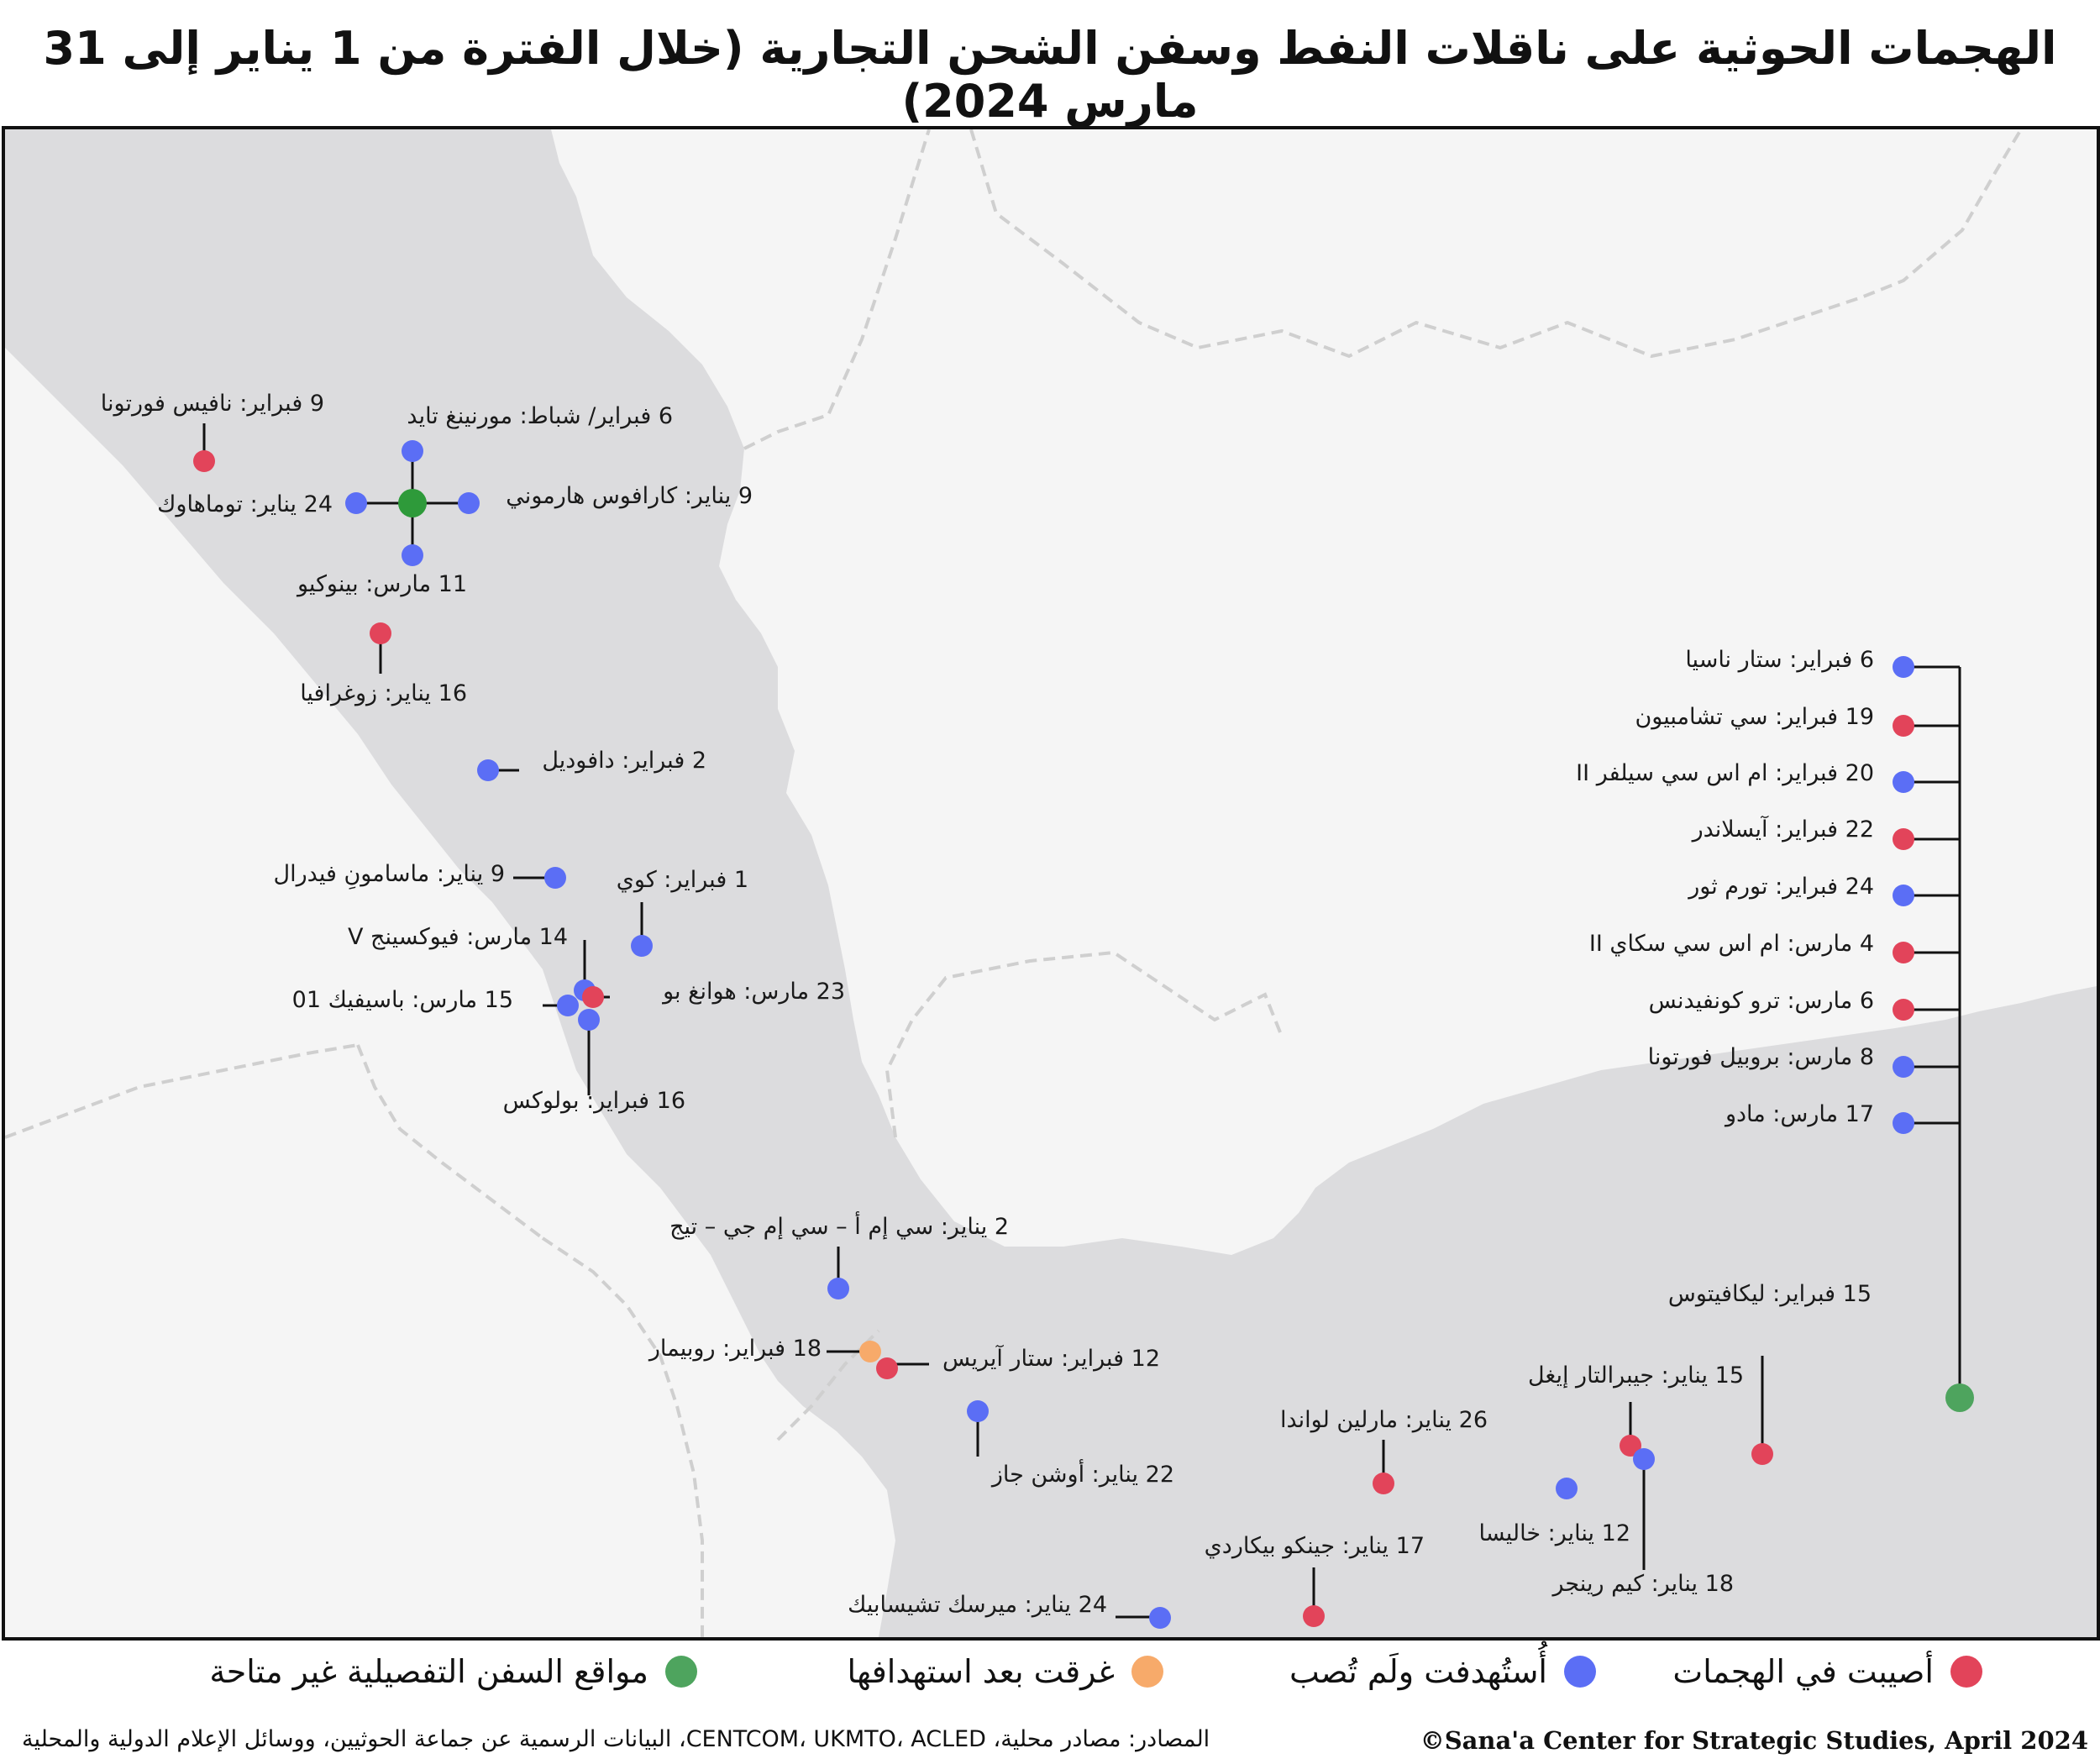 The width and height of the screenshot is (2100, 1764). Describe the element at coordinates (681, 1672) in the screenshot. I see `legend-unknown-dot` at that location.